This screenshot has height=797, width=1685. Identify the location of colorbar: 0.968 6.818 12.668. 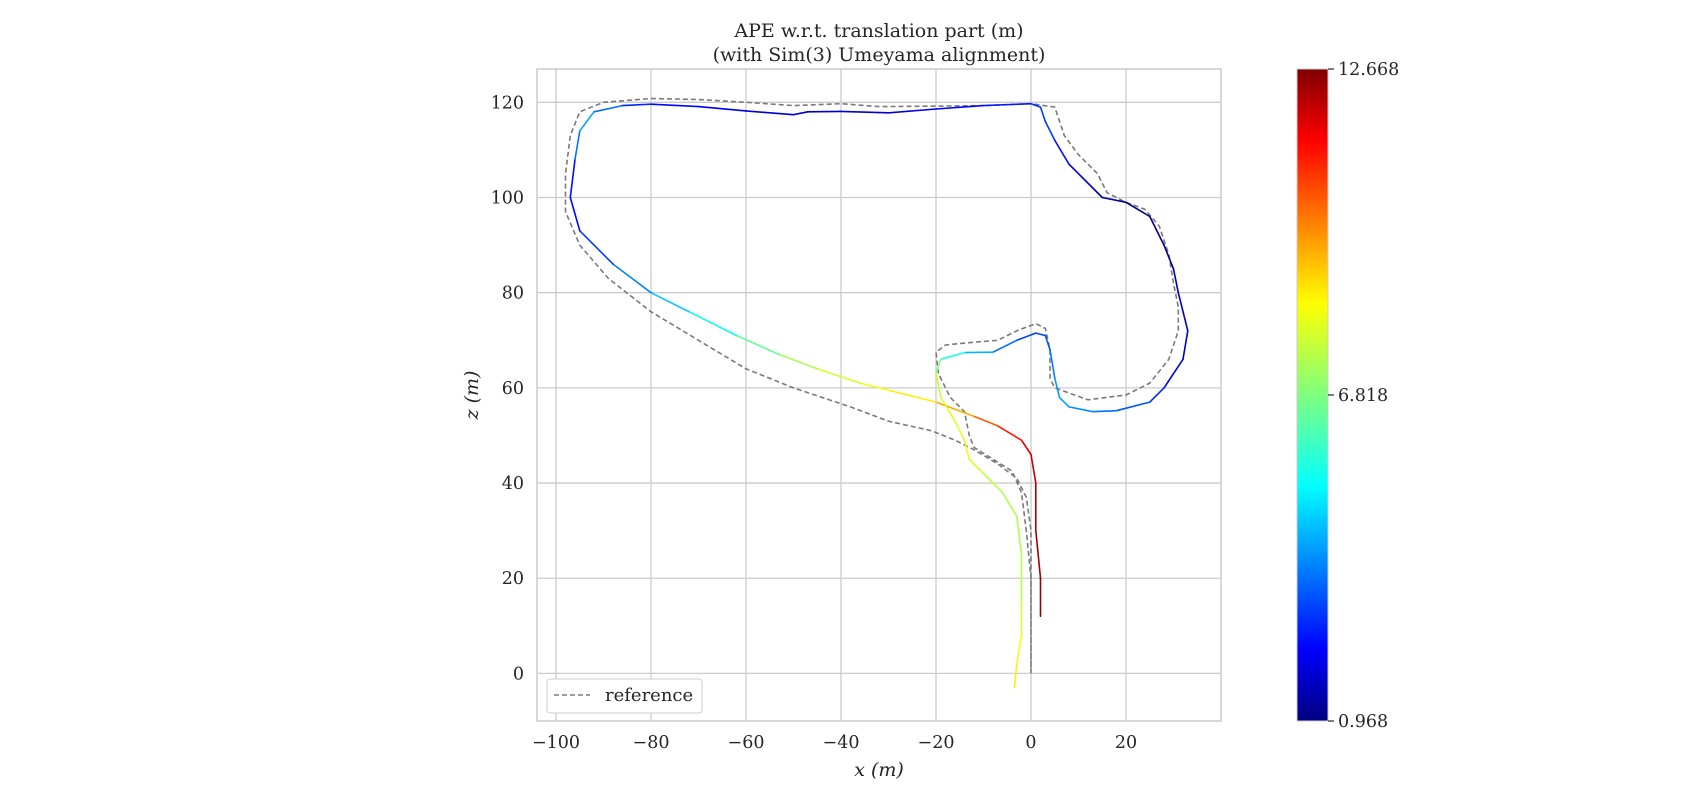
(1347, 396).